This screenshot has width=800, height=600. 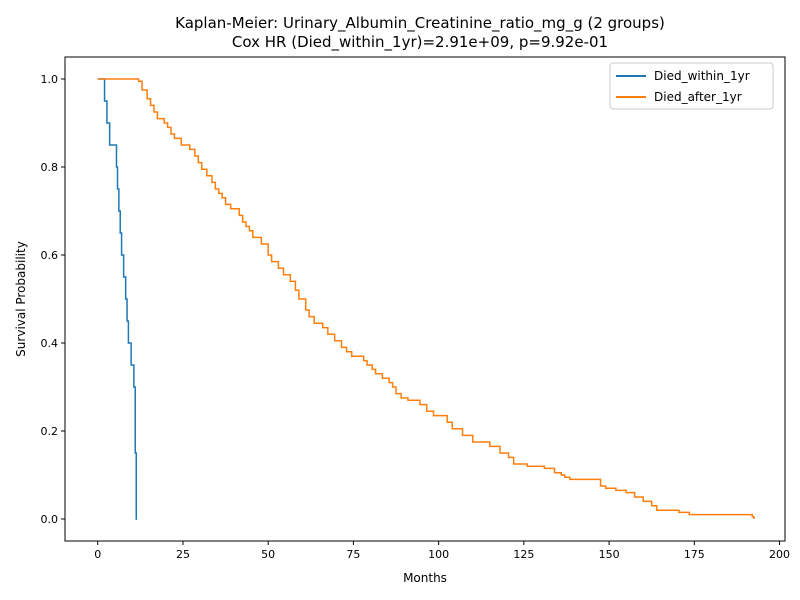 What do you see at coordinates (21, 299) in the screenshot?
I see `y-axis-label: Survival Probability` at bounding box center [21, 299].